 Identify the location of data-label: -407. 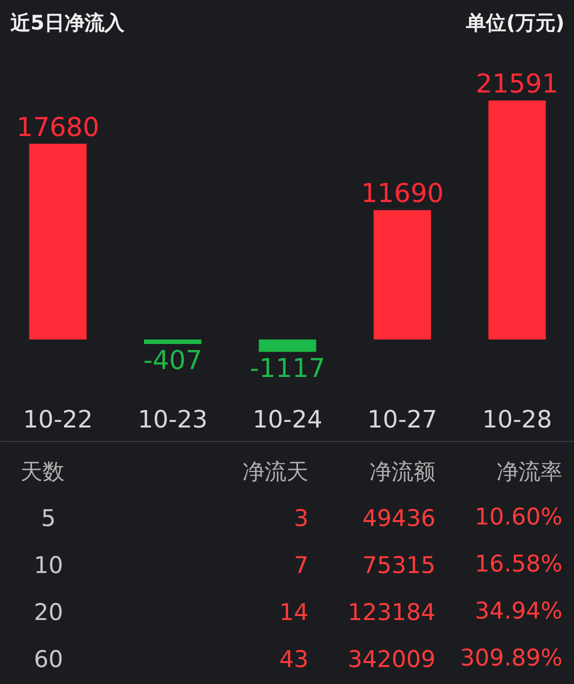
(172, 361).